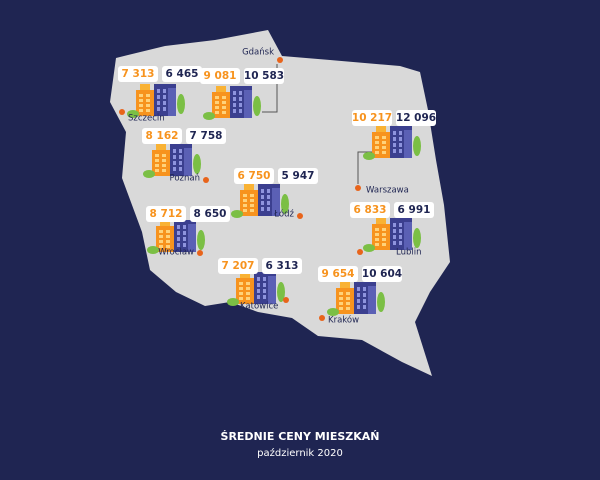  Describe the element at coordinates (259, 307) in the screenshot. I see `city-name: Katowice` at that location.